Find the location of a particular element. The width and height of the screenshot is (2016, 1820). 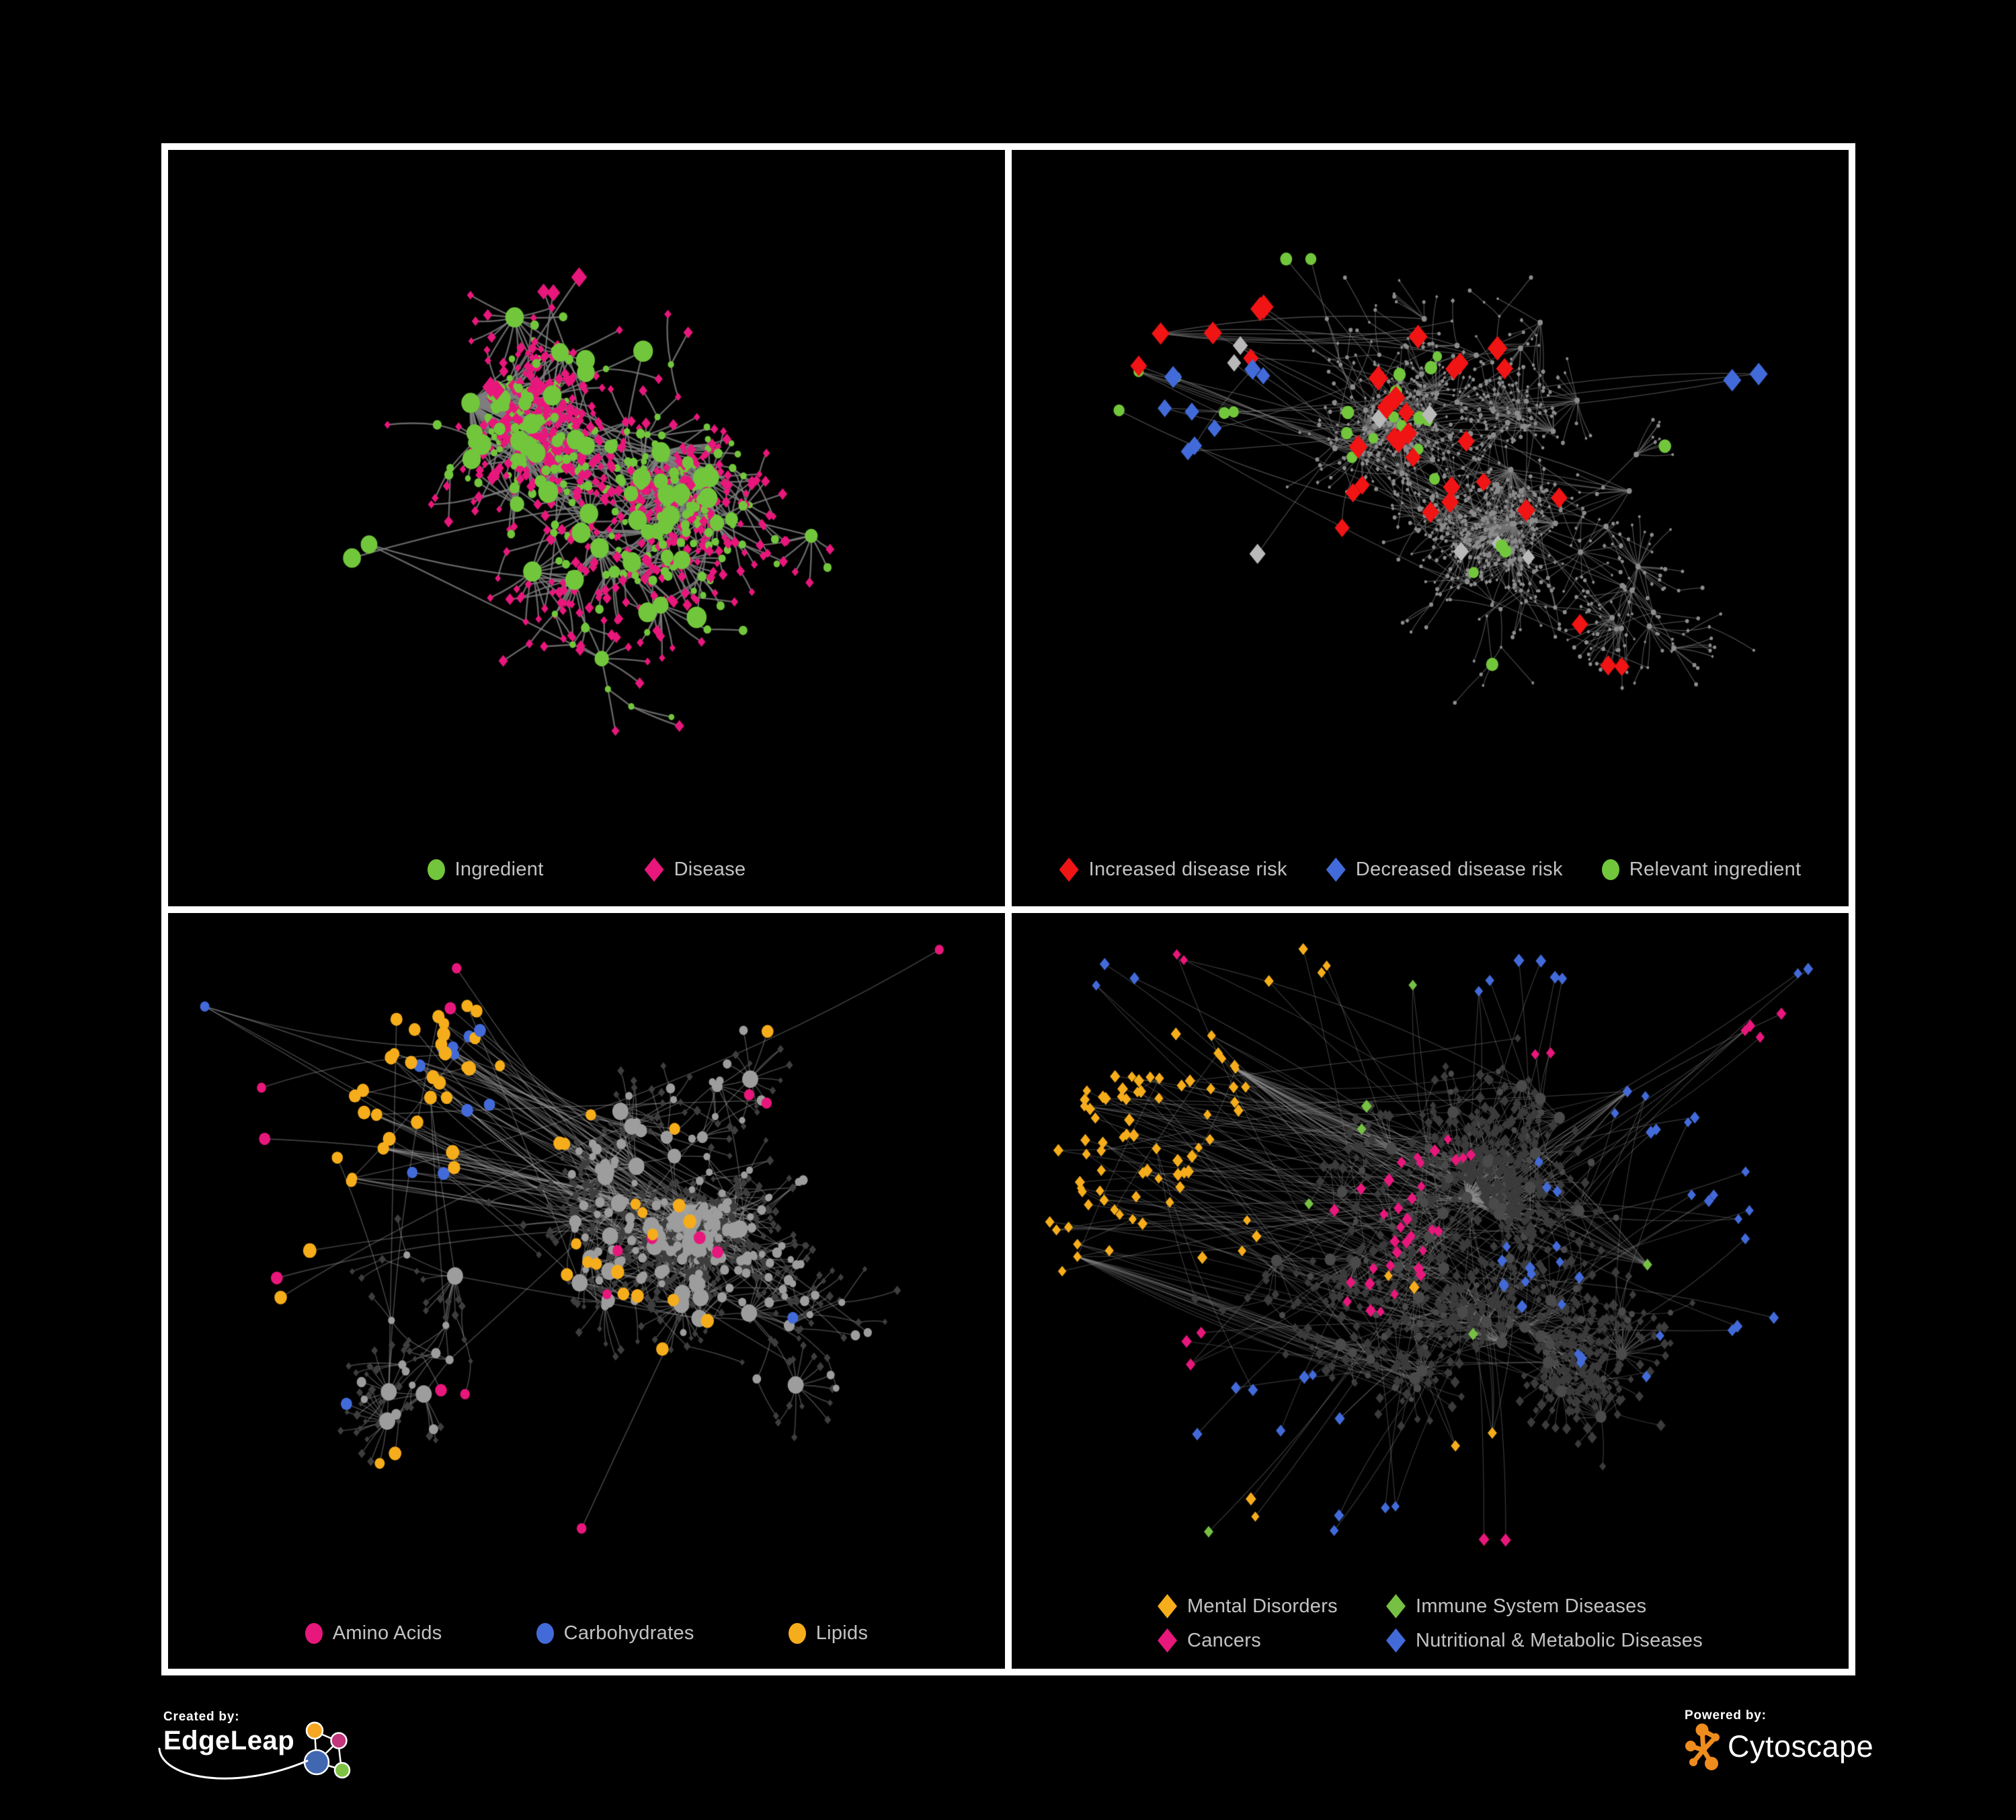

created-by-credit: Created by: EdgeLeap is located at coordinates (257, 1747).